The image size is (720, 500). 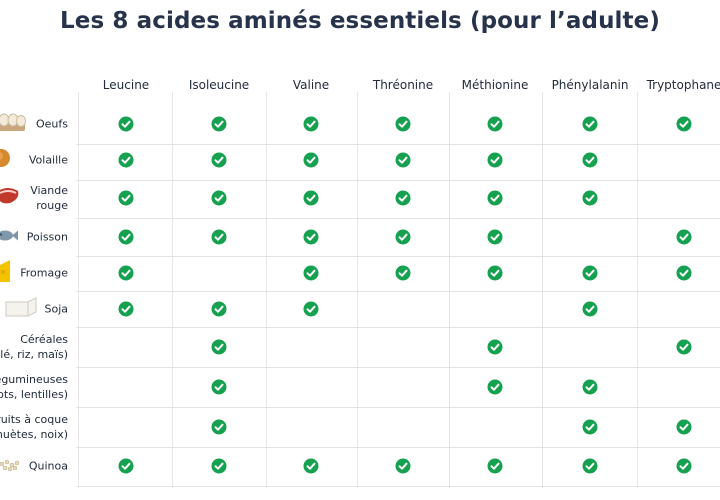 I want to click on row-label: Soja, so click(x=56, y=309).